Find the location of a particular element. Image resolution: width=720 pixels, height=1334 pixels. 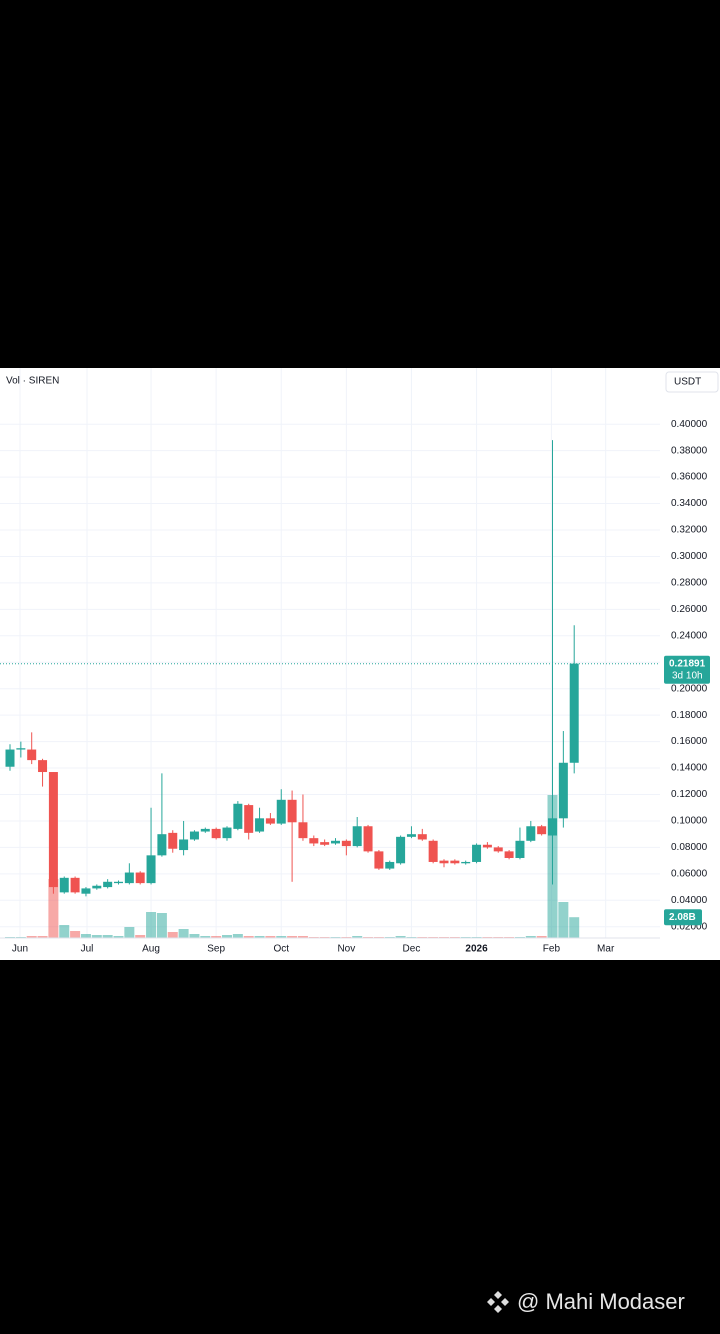

y-tick-label: 0.08000 is located at coordinates (689, 847).